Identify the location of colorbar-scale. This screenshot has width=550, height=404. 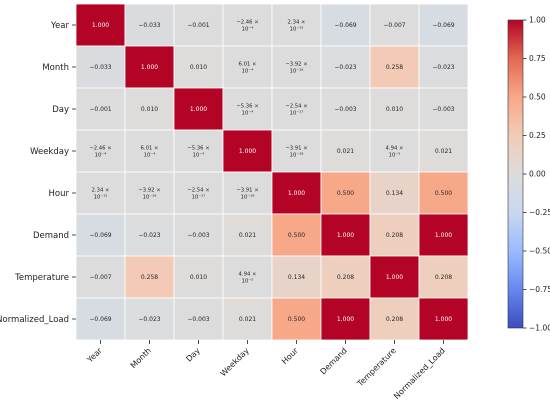
(515, 174).